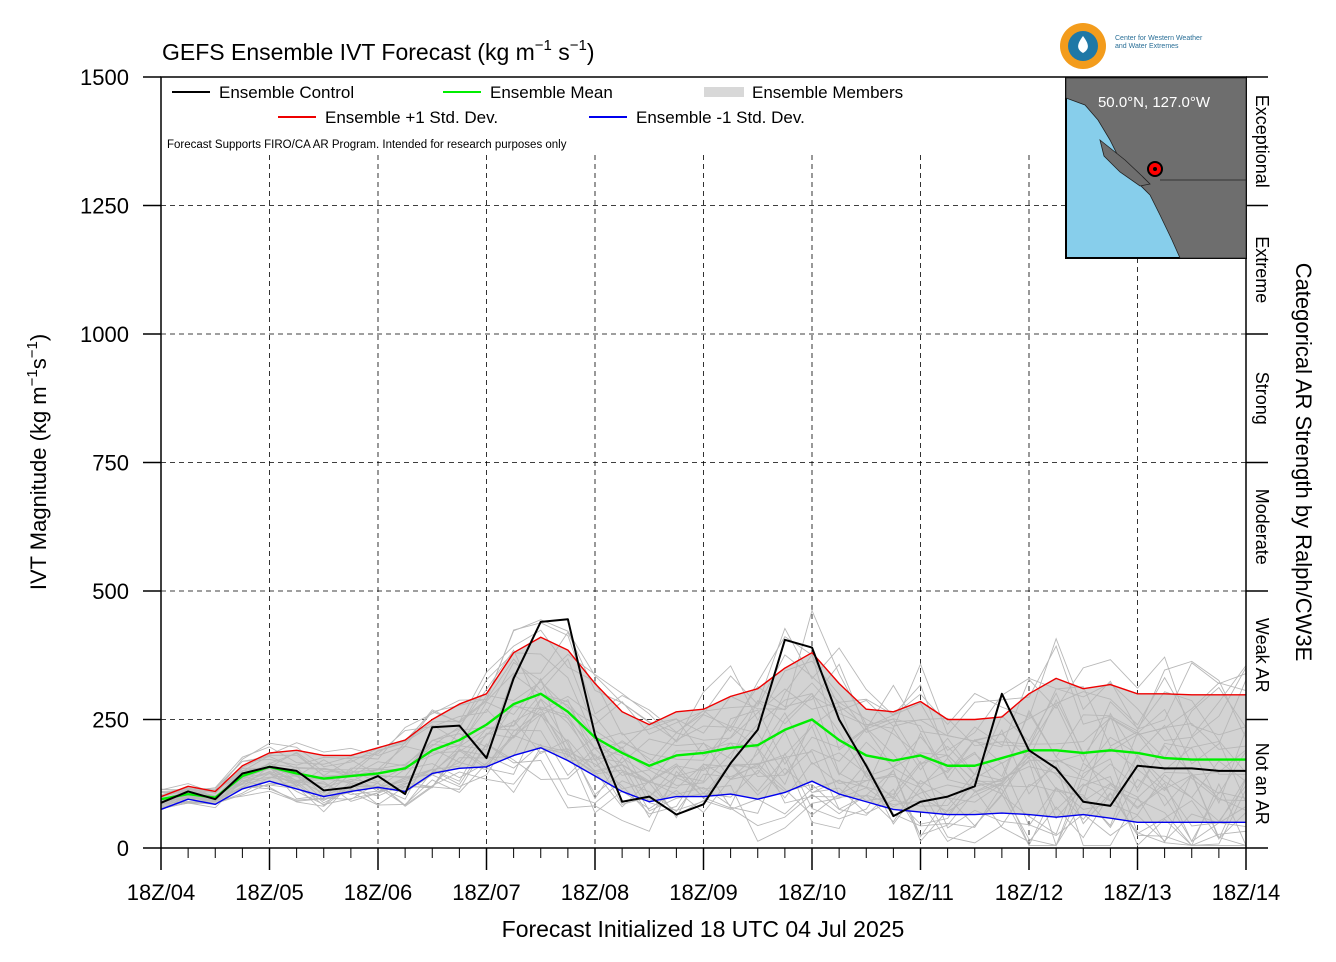 Image resolution: width=1336 pixels, height=962 pixels. Describe the element at coordinates (551, 92) in the screenshot. I see `legend-label: Ensemble Mean` at that location.